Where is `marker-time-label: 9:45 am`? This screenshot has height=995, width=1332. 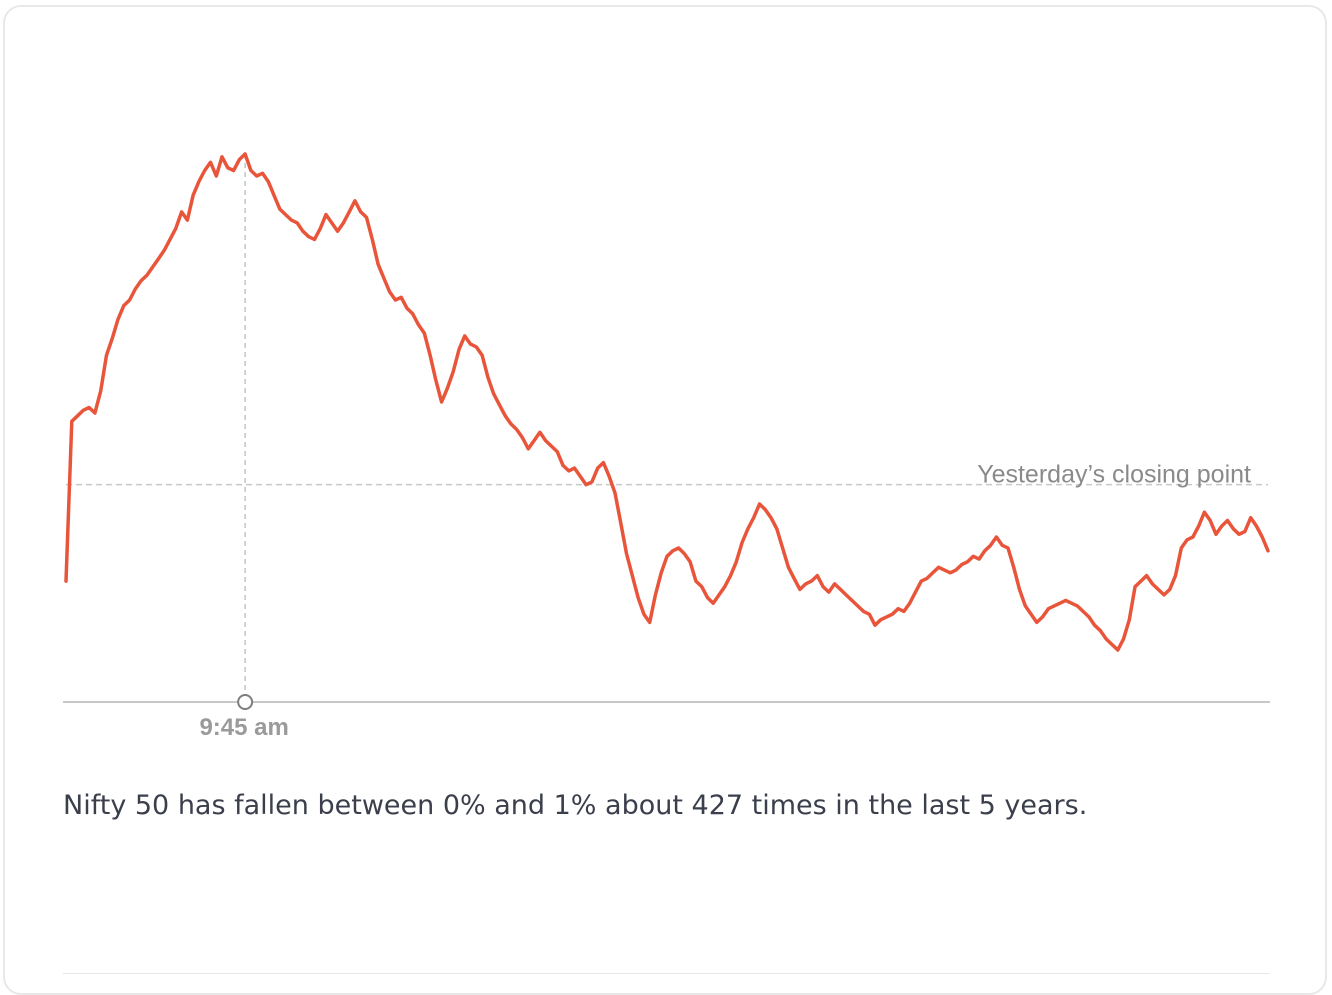 marker-time-label: 9:45 am is located at coordinates (243, 727).